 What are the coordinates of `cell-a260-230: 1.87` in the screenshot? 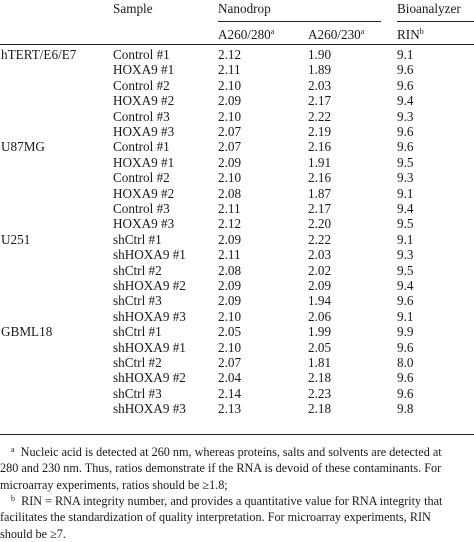 It's located at (320, 193).